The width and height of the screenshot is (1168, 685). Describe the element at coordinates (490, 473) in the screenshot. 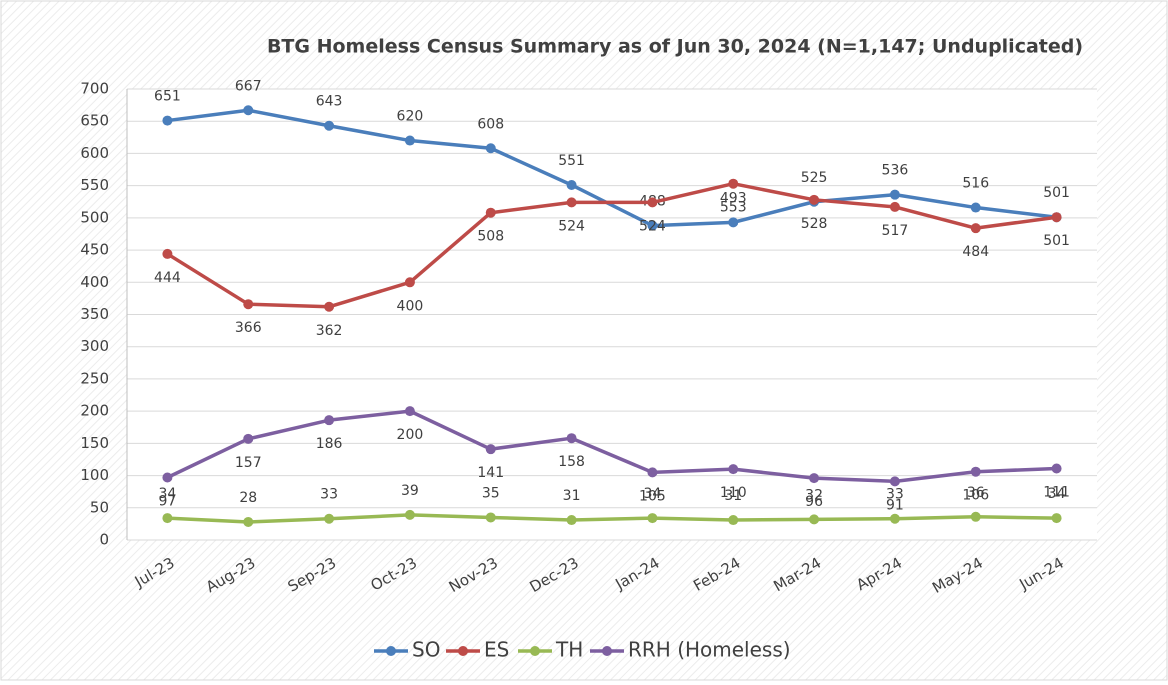

I see `data-label: 141` at that location.